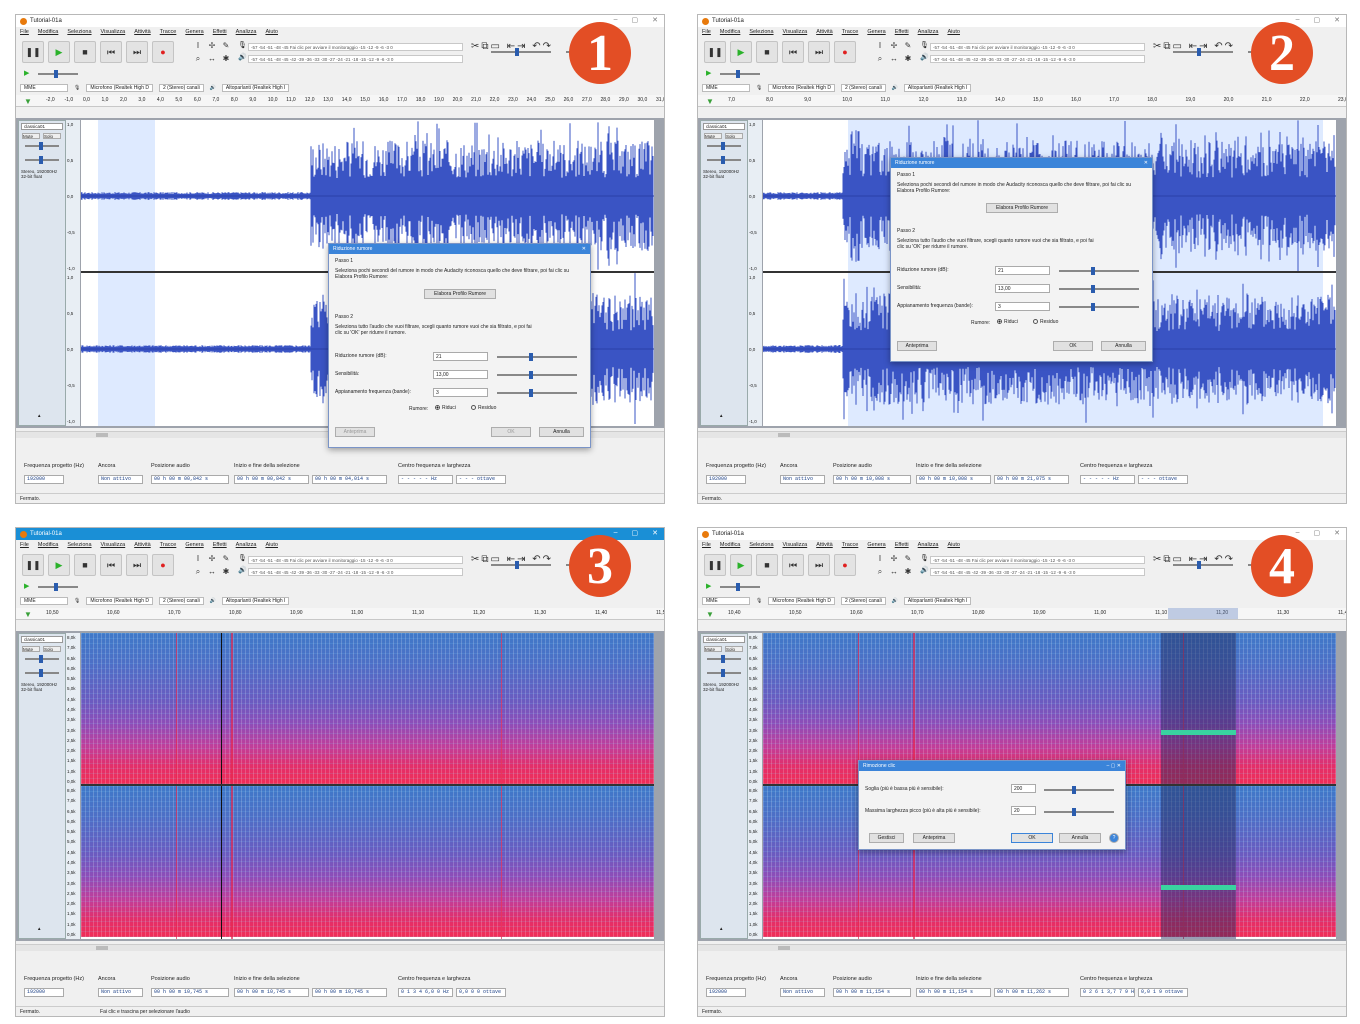  I want to click on menu-item: Visualizza, so click(113, 544).